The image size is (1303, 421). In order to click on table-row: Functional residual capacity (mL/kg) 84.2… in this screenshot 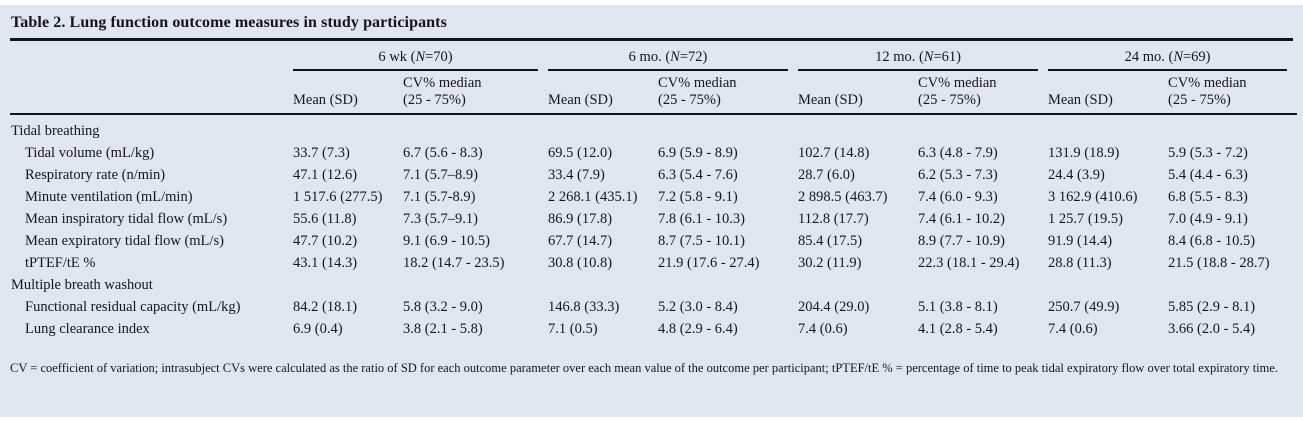, I will do `click(653, 307)`.